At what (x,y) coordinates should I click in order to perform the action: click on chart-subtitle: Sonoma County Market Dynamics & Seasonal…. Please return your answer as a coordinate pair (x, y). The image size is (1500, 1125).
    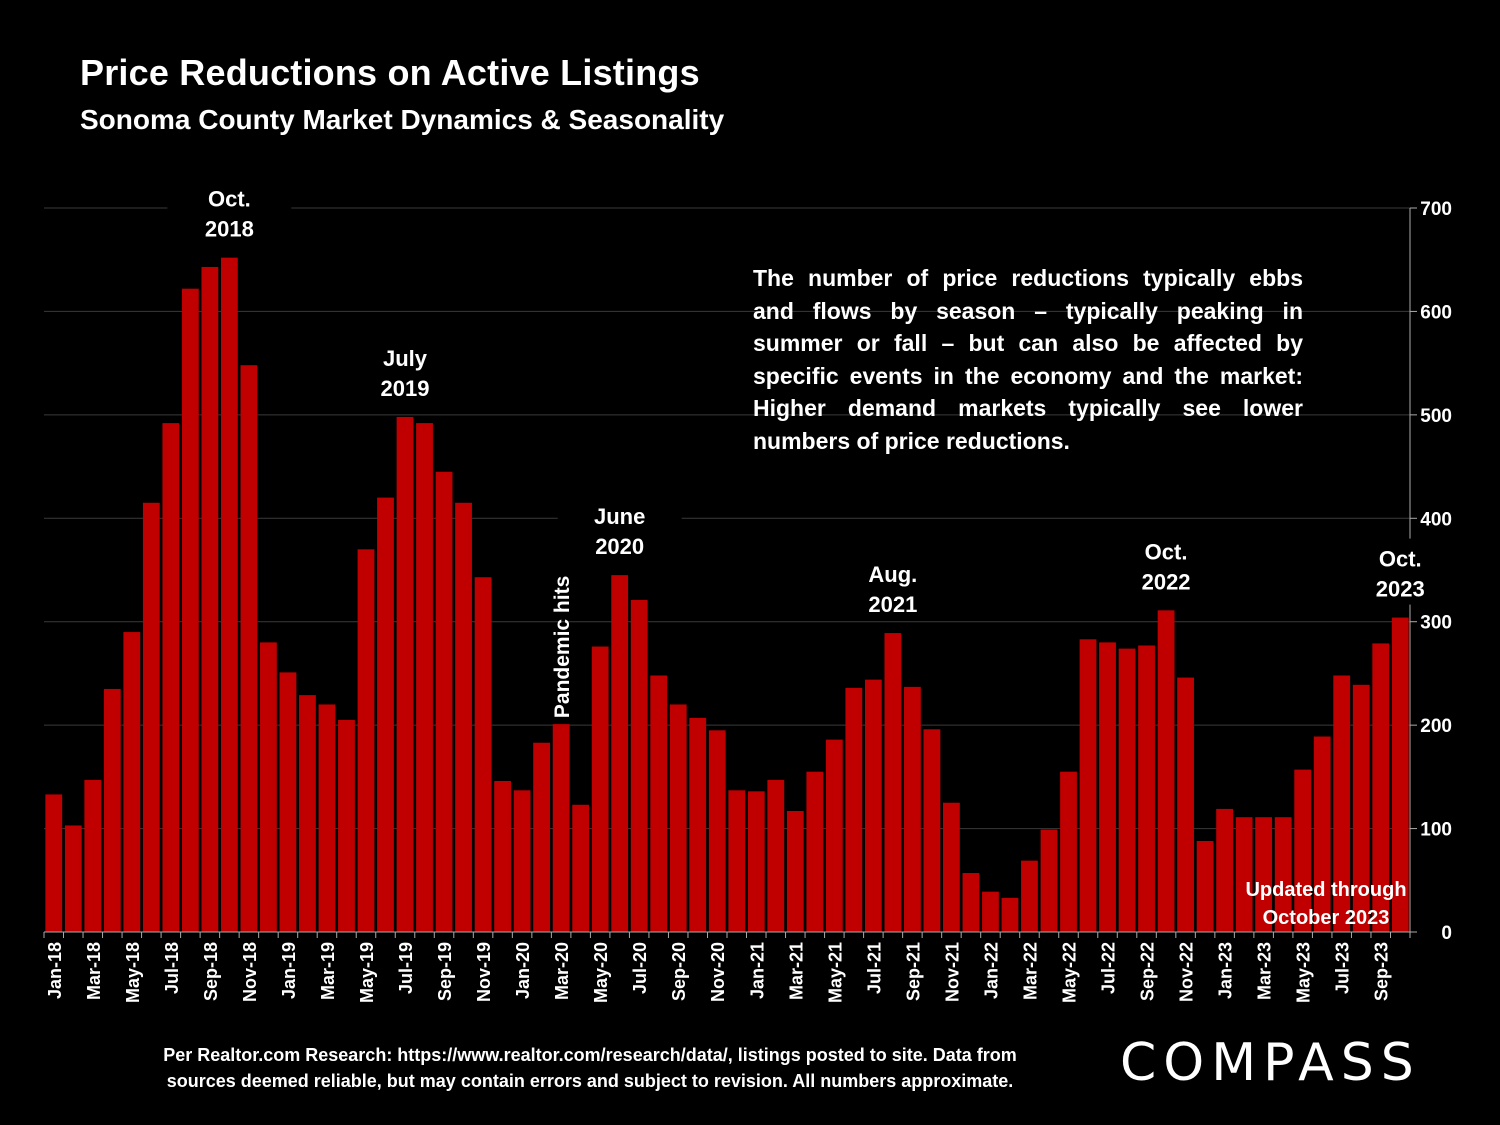
    Looking at the image, I should click on (402, 119).